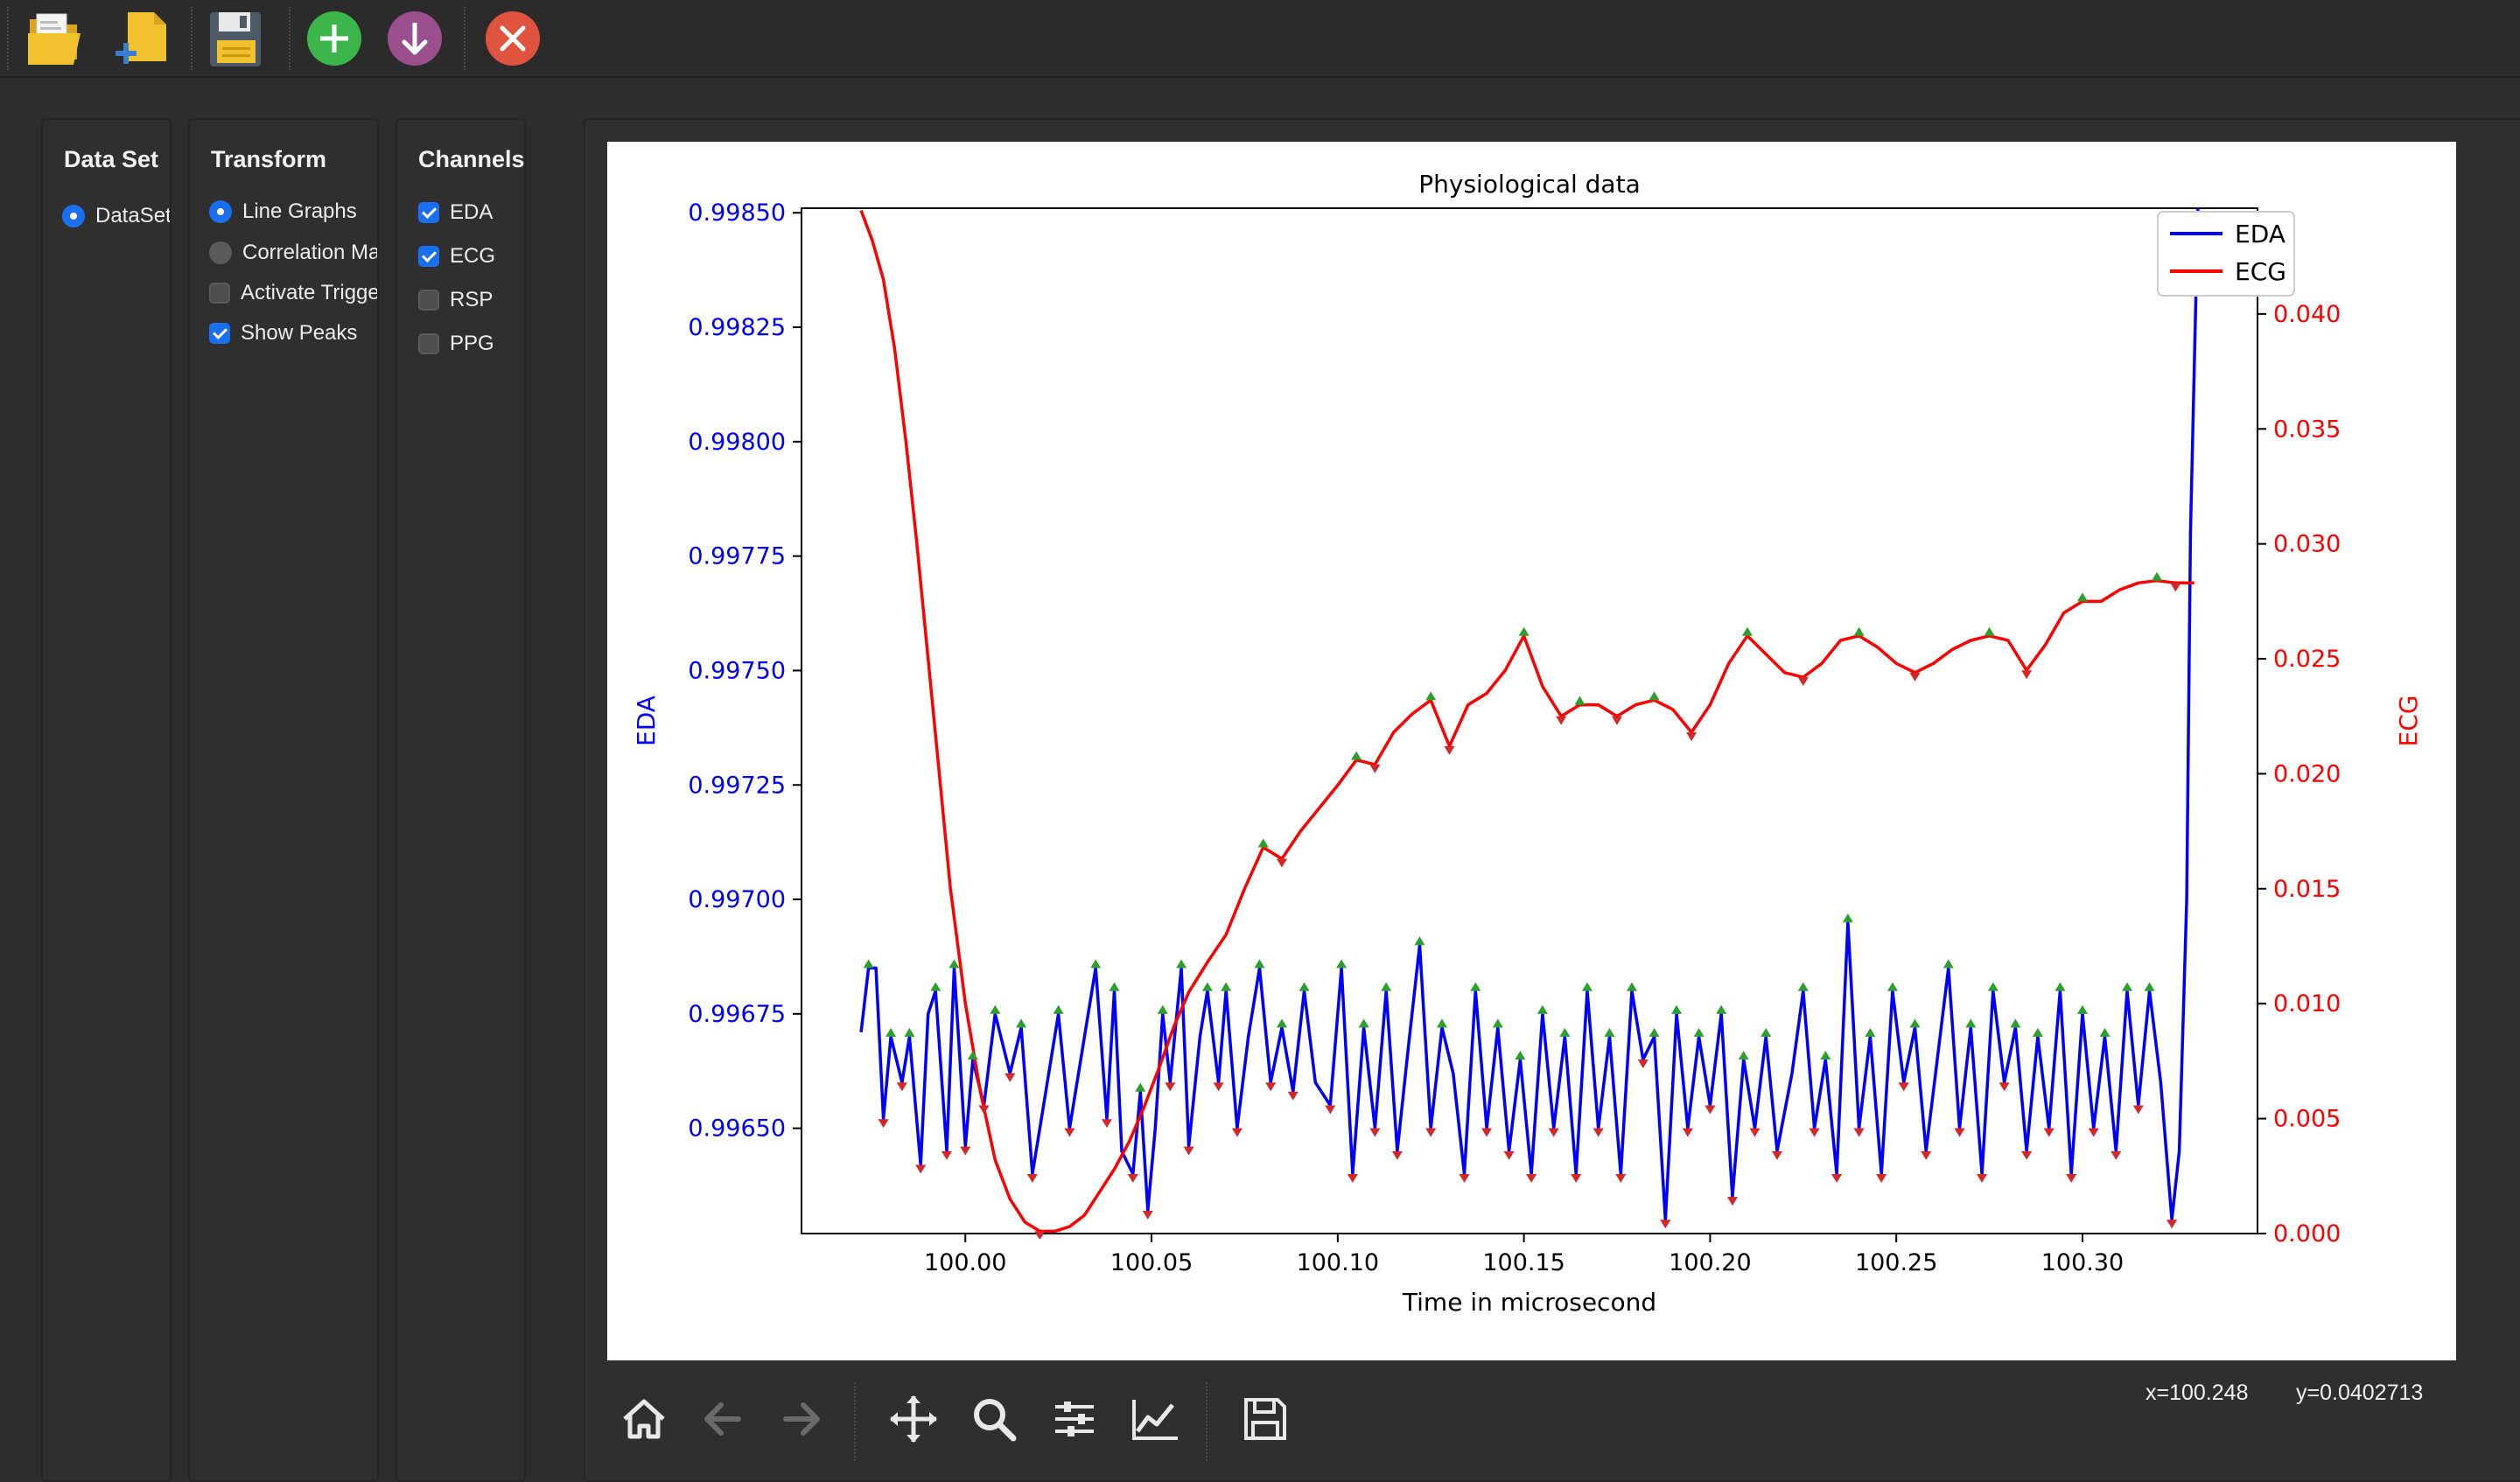  What do you see at coordinates (513, 38) in the screenshot?
I see `close-button` at bounding box center [513, 38].